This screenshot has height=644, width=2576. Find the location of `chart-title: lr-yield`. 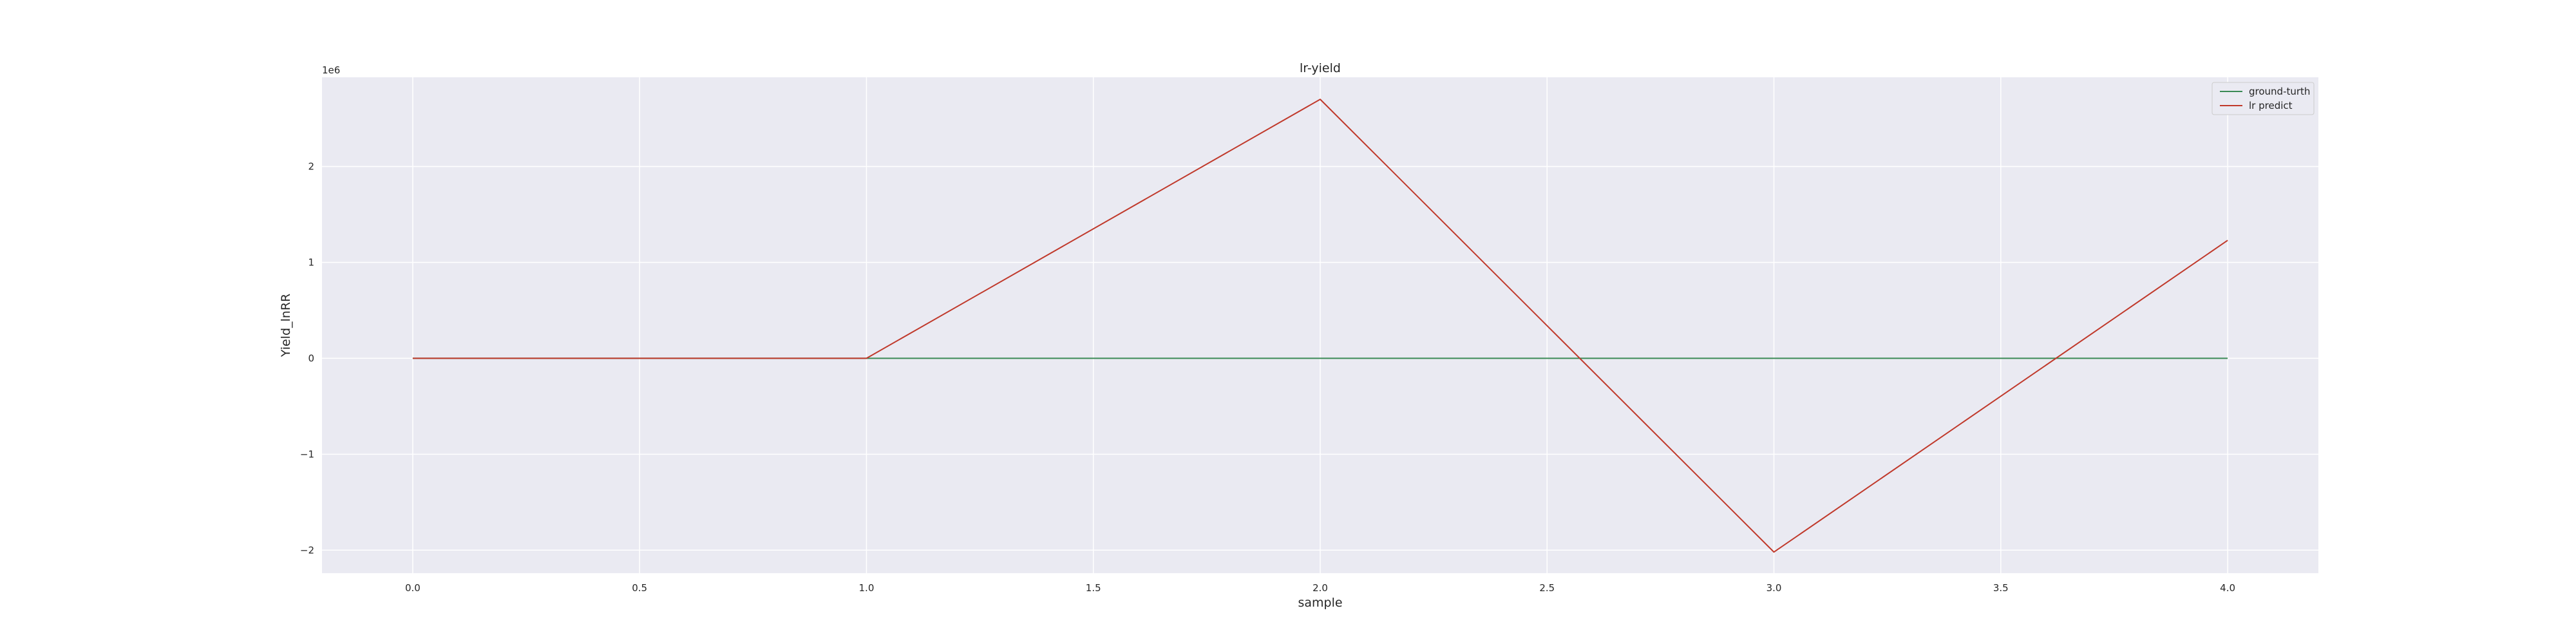

chart-title: lr-yield is located at coordinates (1320, 68).